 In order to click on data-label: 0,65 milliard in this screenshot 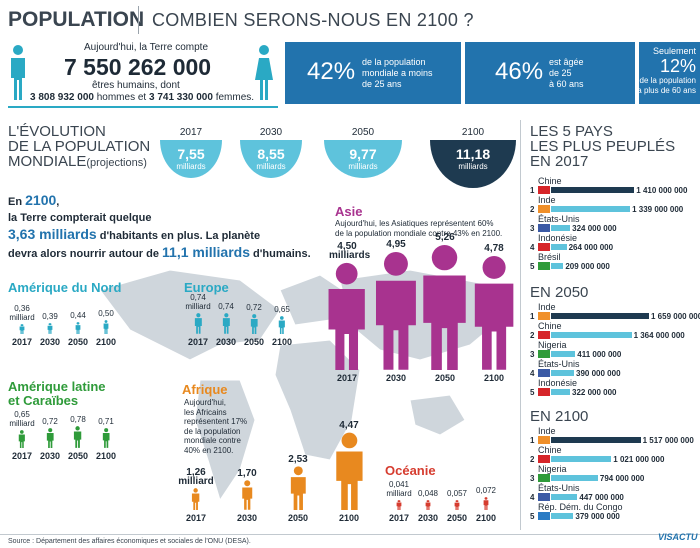, I will do `click(22, 419)`.